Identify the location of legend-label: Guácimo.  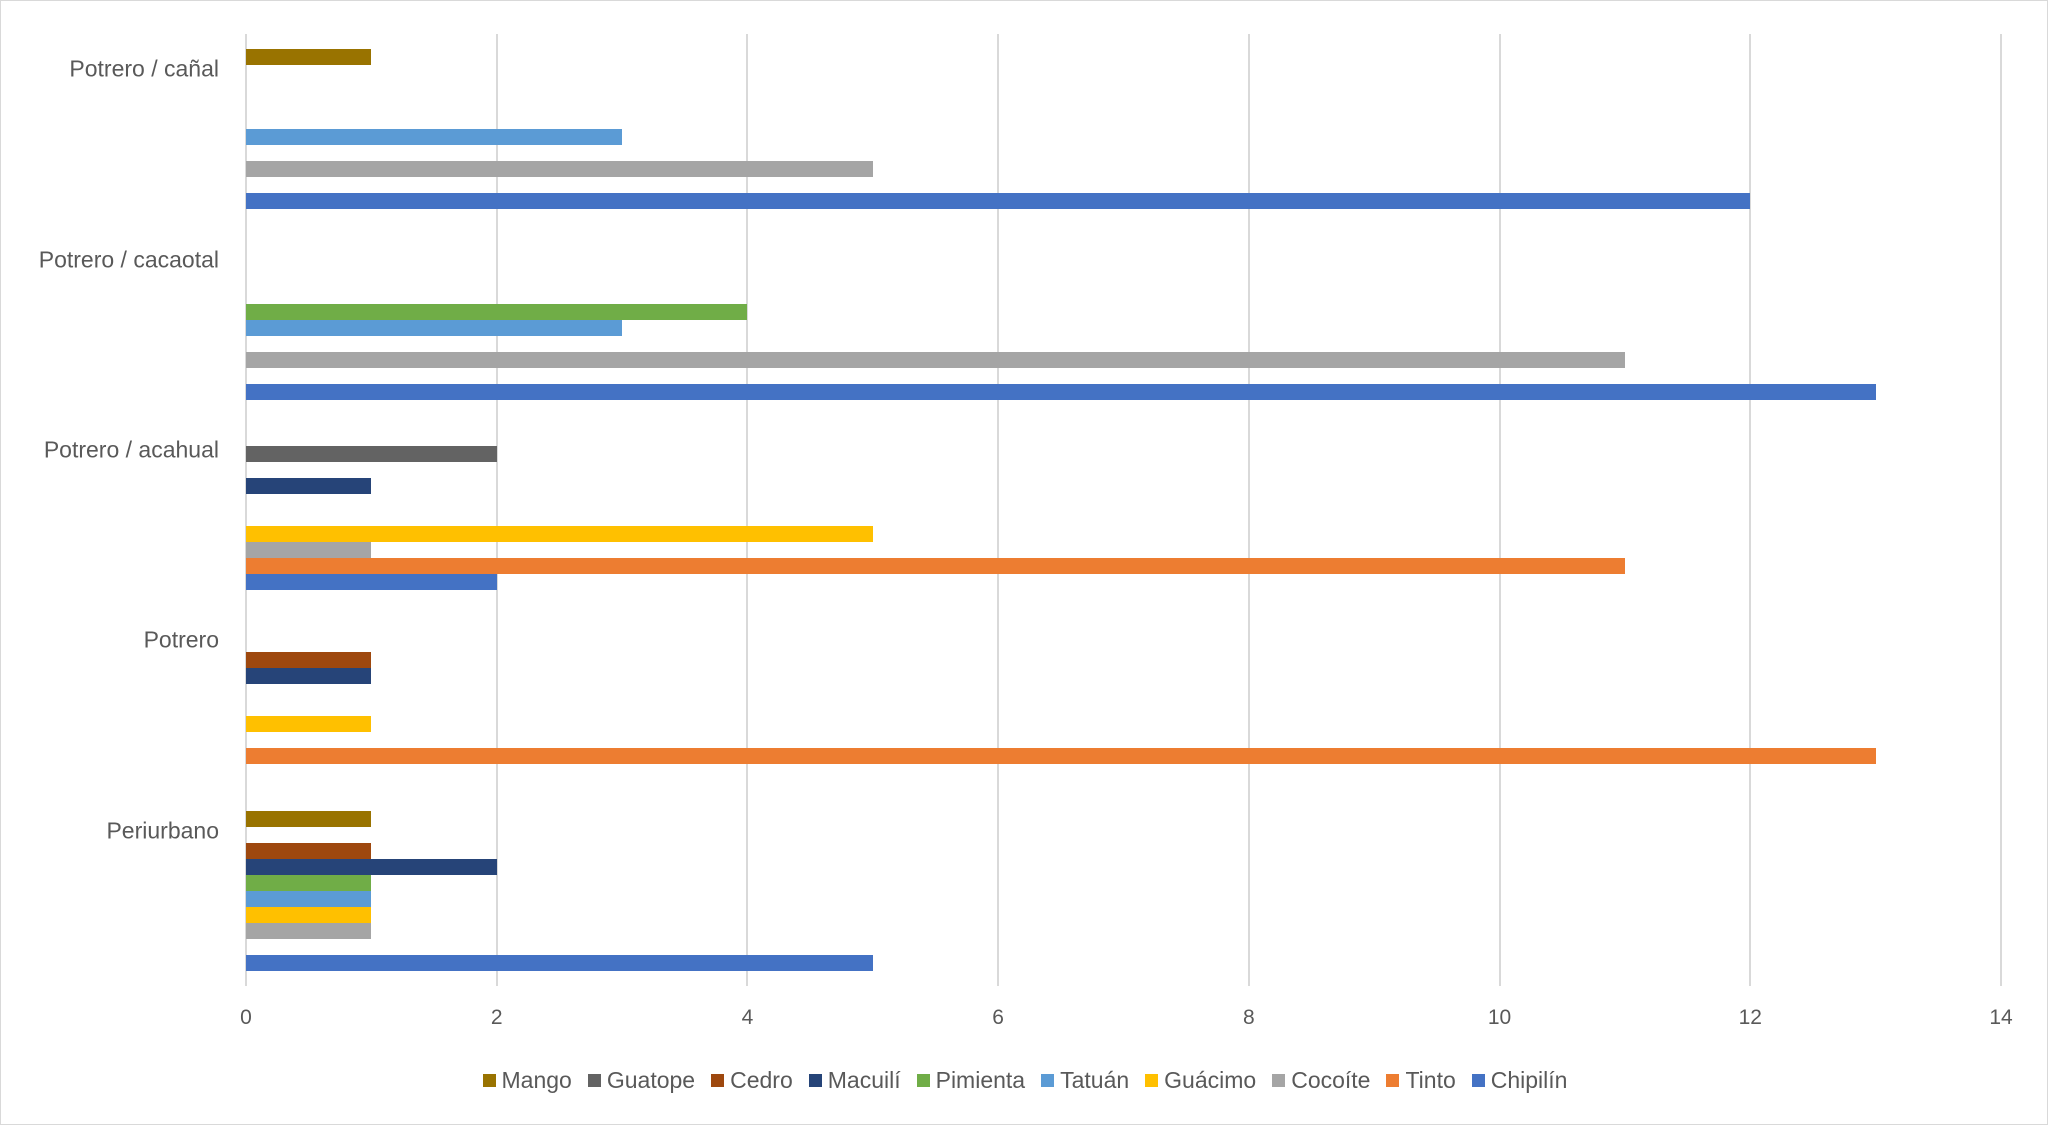
(1210, 1080).